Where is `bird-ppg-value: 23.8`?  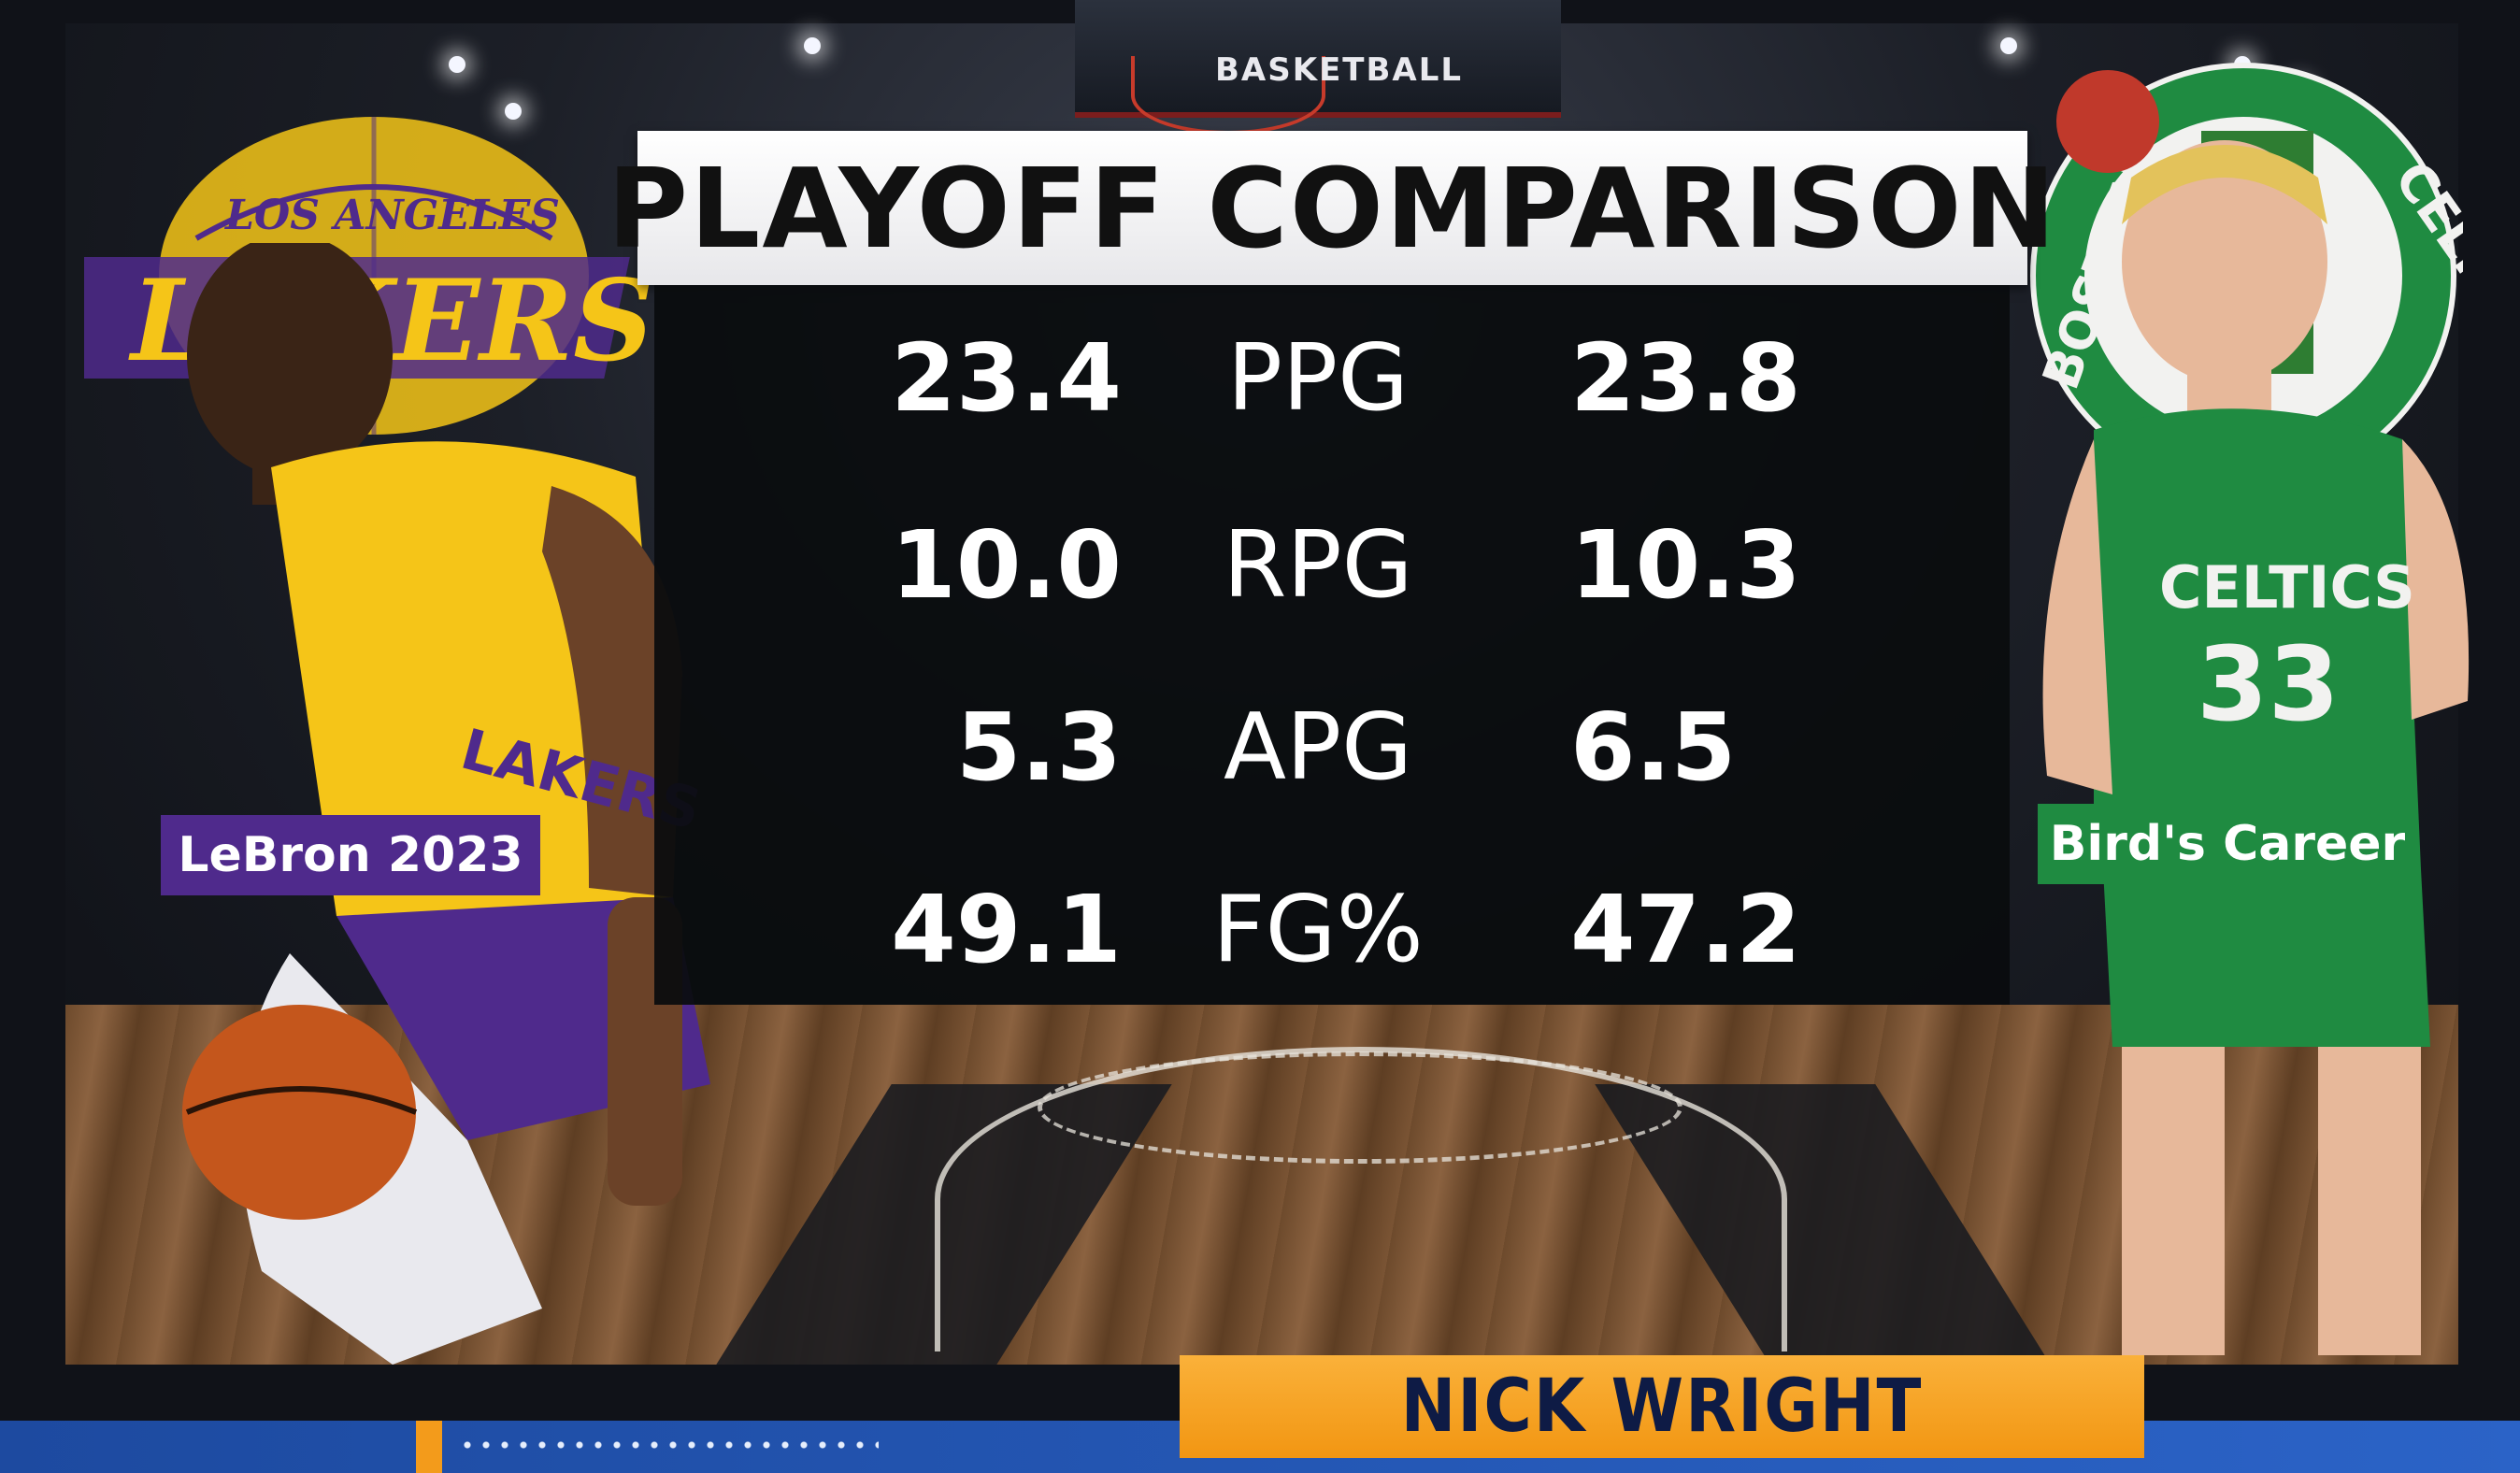 bird-ppg-value: 23.8 is located at coordinates (1685, 378).